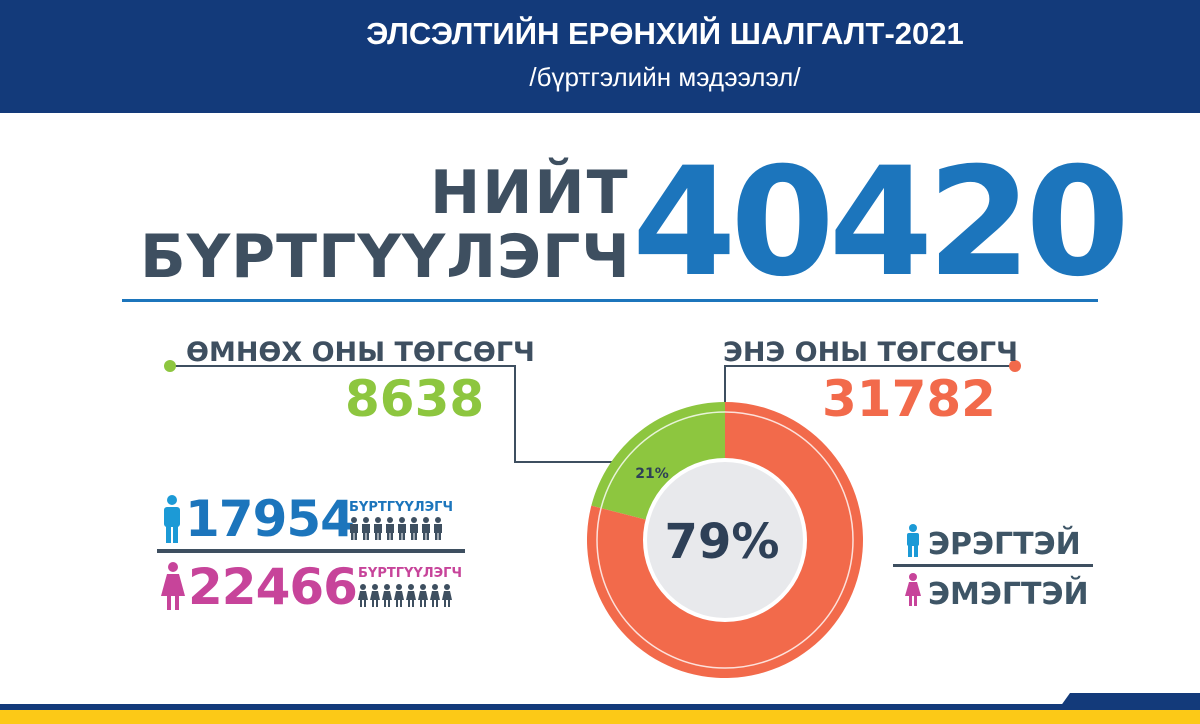  Describe the element at coordinates (610, 300) in the screenshot. I see `divider` at that location.